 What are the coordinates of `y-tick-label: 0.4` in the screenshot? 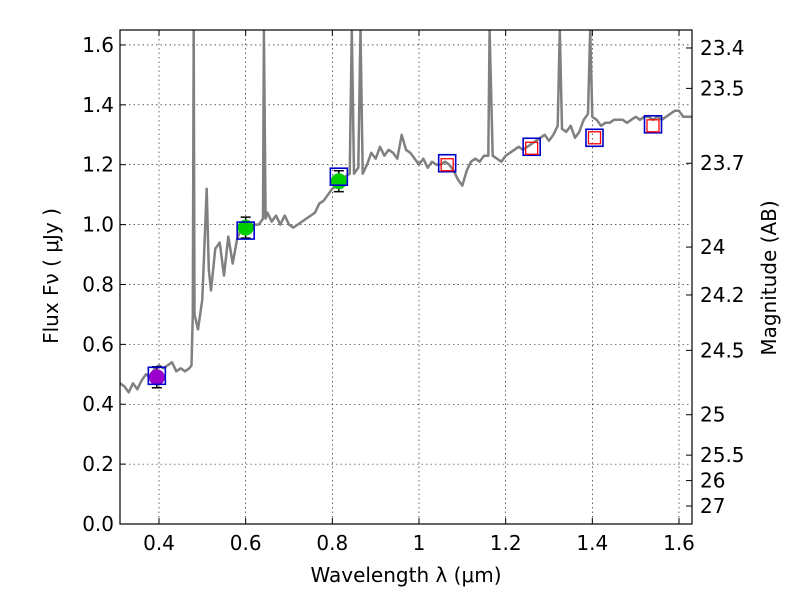 It's located at (98, 404).